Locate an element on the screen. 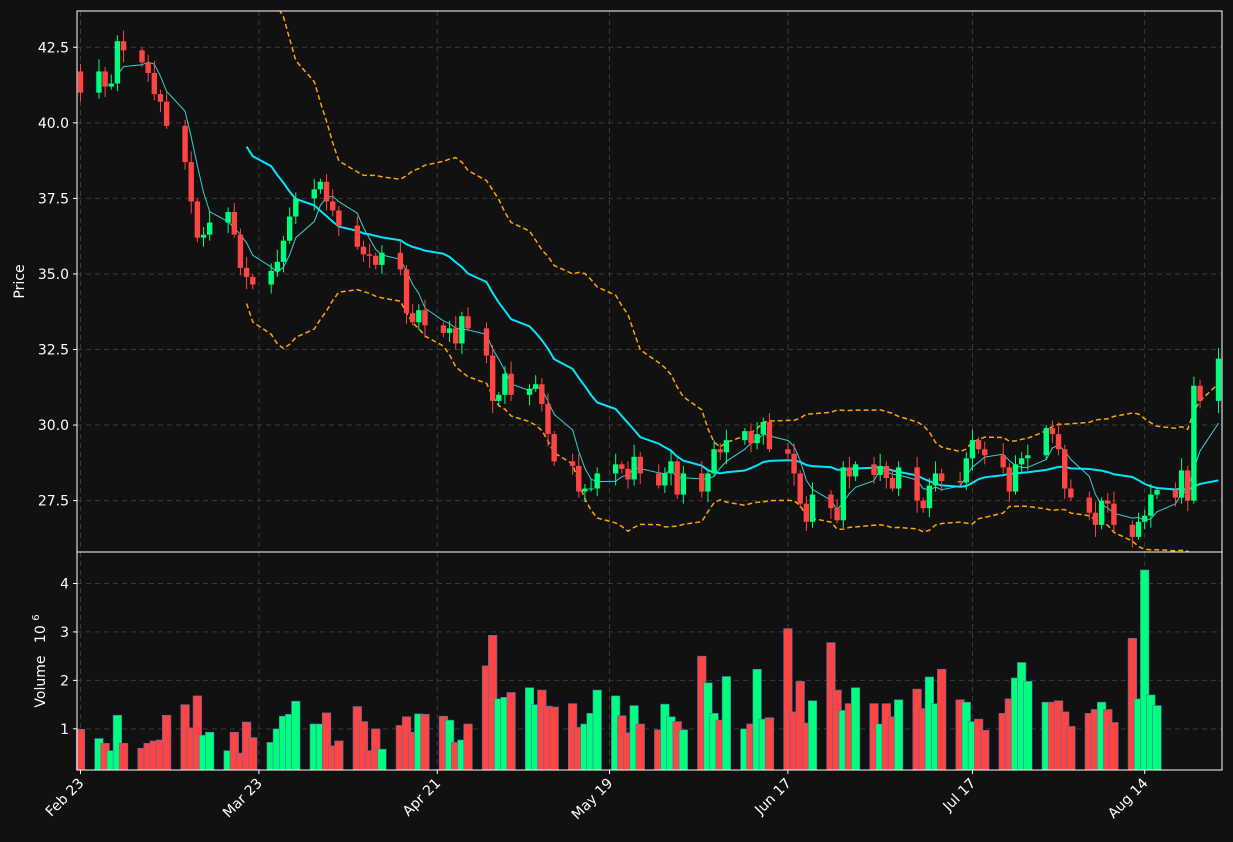 The width and height of the screenshot is (1233, 842). x-tick-label: Jul 17 is located at coordinates (960, 796).